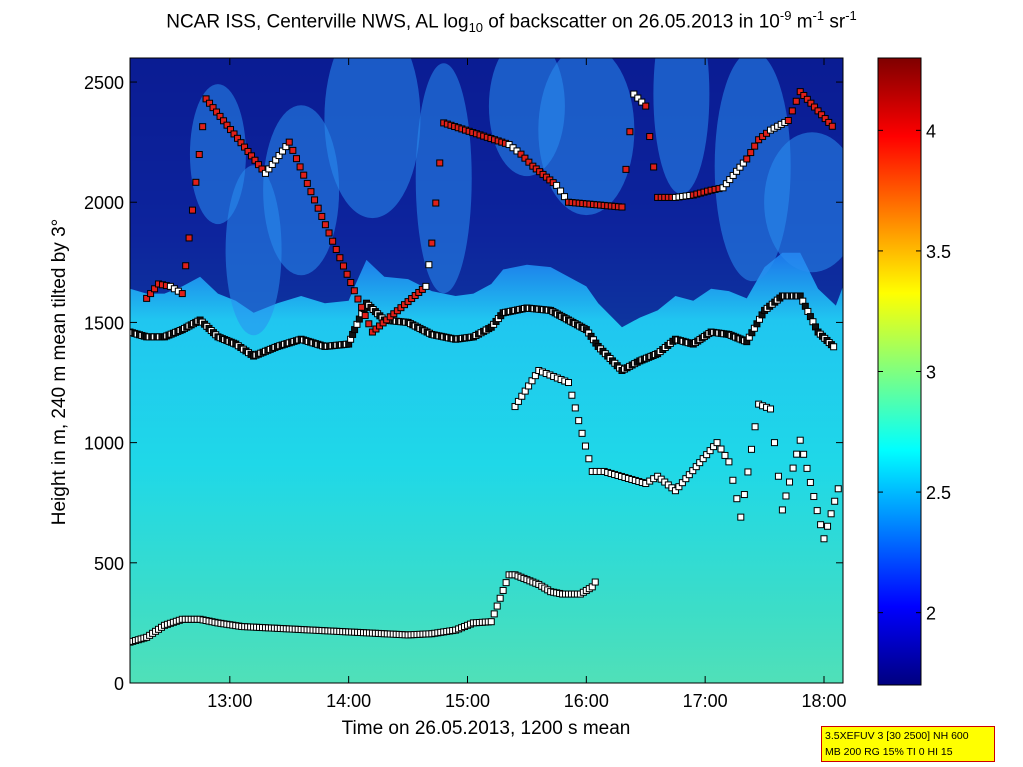 The height and width of the screenshot is (767, 1023). I want to click on y-tick-label: 0, so click(119, 684).